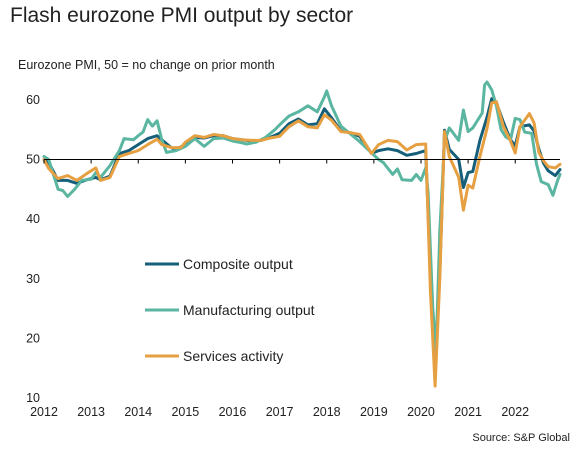 The image size is (584, 455). Describe the element at coordinates (327, 412) in the screenshot. I see `x-tick-label: 2018` at that location.